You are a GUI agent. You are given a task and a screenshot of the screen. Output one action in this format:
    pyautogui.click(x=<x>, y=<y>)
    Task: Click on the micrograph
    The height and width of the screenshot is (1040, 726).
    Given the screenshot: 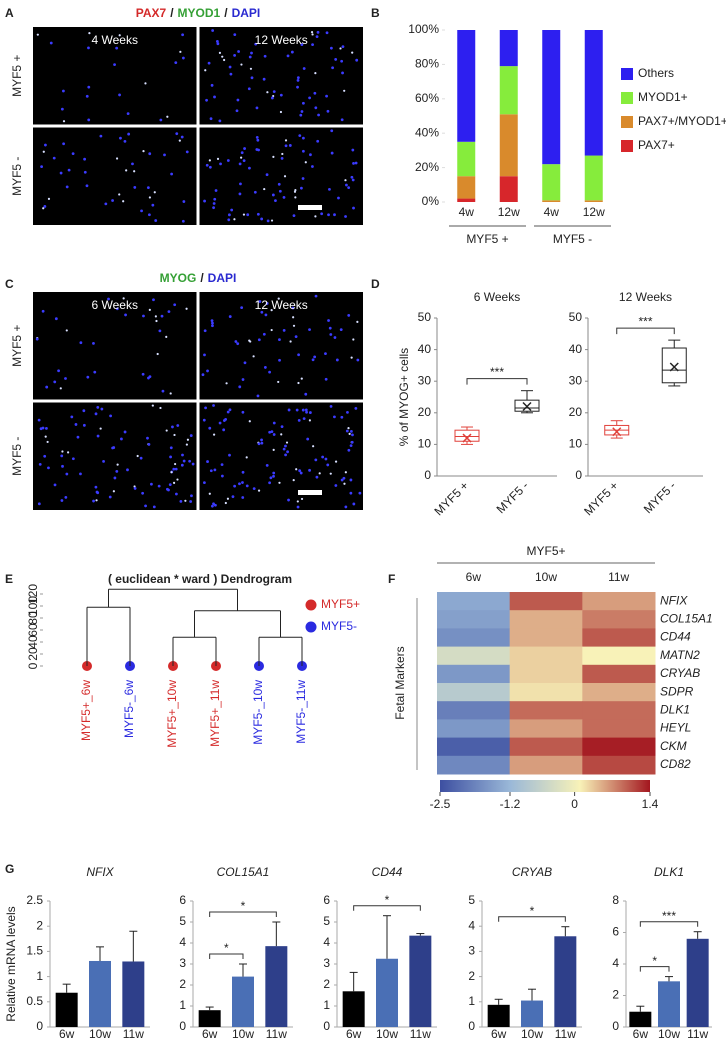 What is the action you would take?
    pyautogui.click(x=281, y=346)
    